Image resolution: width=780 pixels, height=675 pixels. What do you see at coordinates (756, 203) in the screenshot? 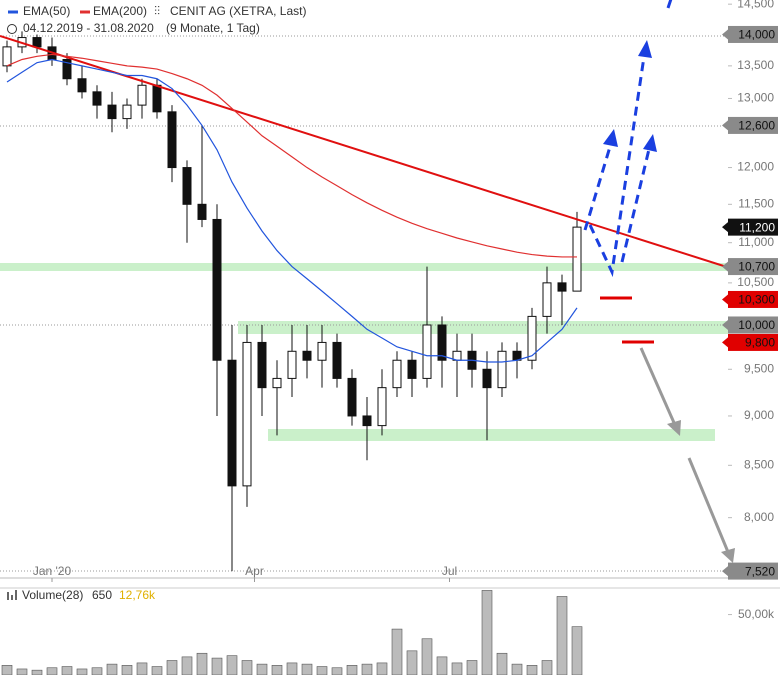
I see `y-tick-label: 11,500` at bounding box center [756, 203].